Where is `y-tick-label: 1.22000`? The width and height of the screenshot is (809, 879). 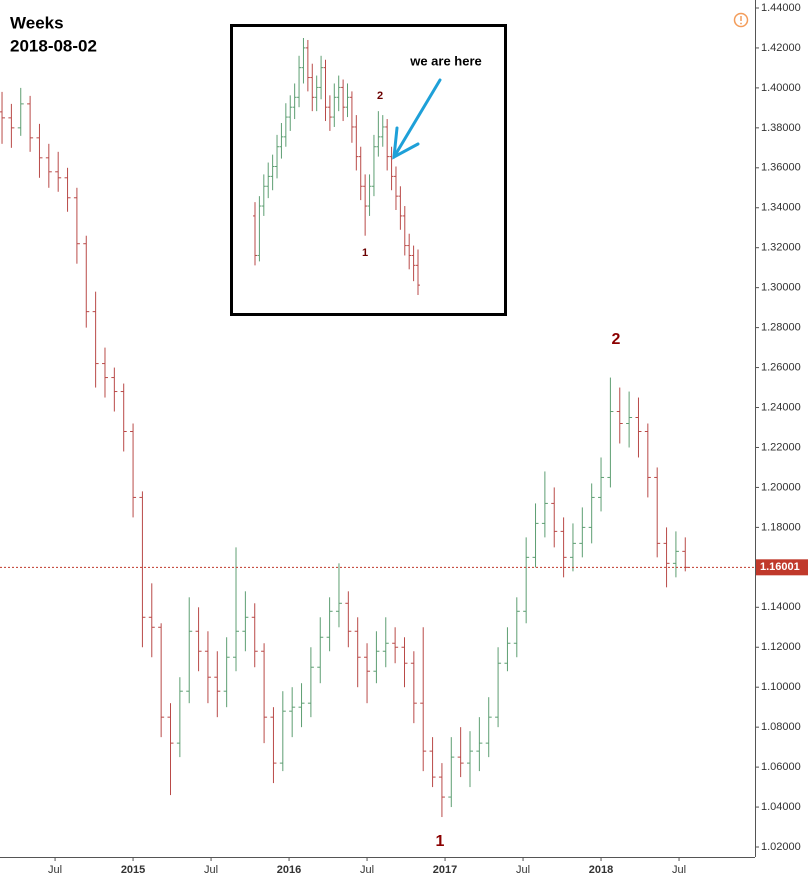 y-tick-label: 1.22000 is located at coordinates (781, 447).